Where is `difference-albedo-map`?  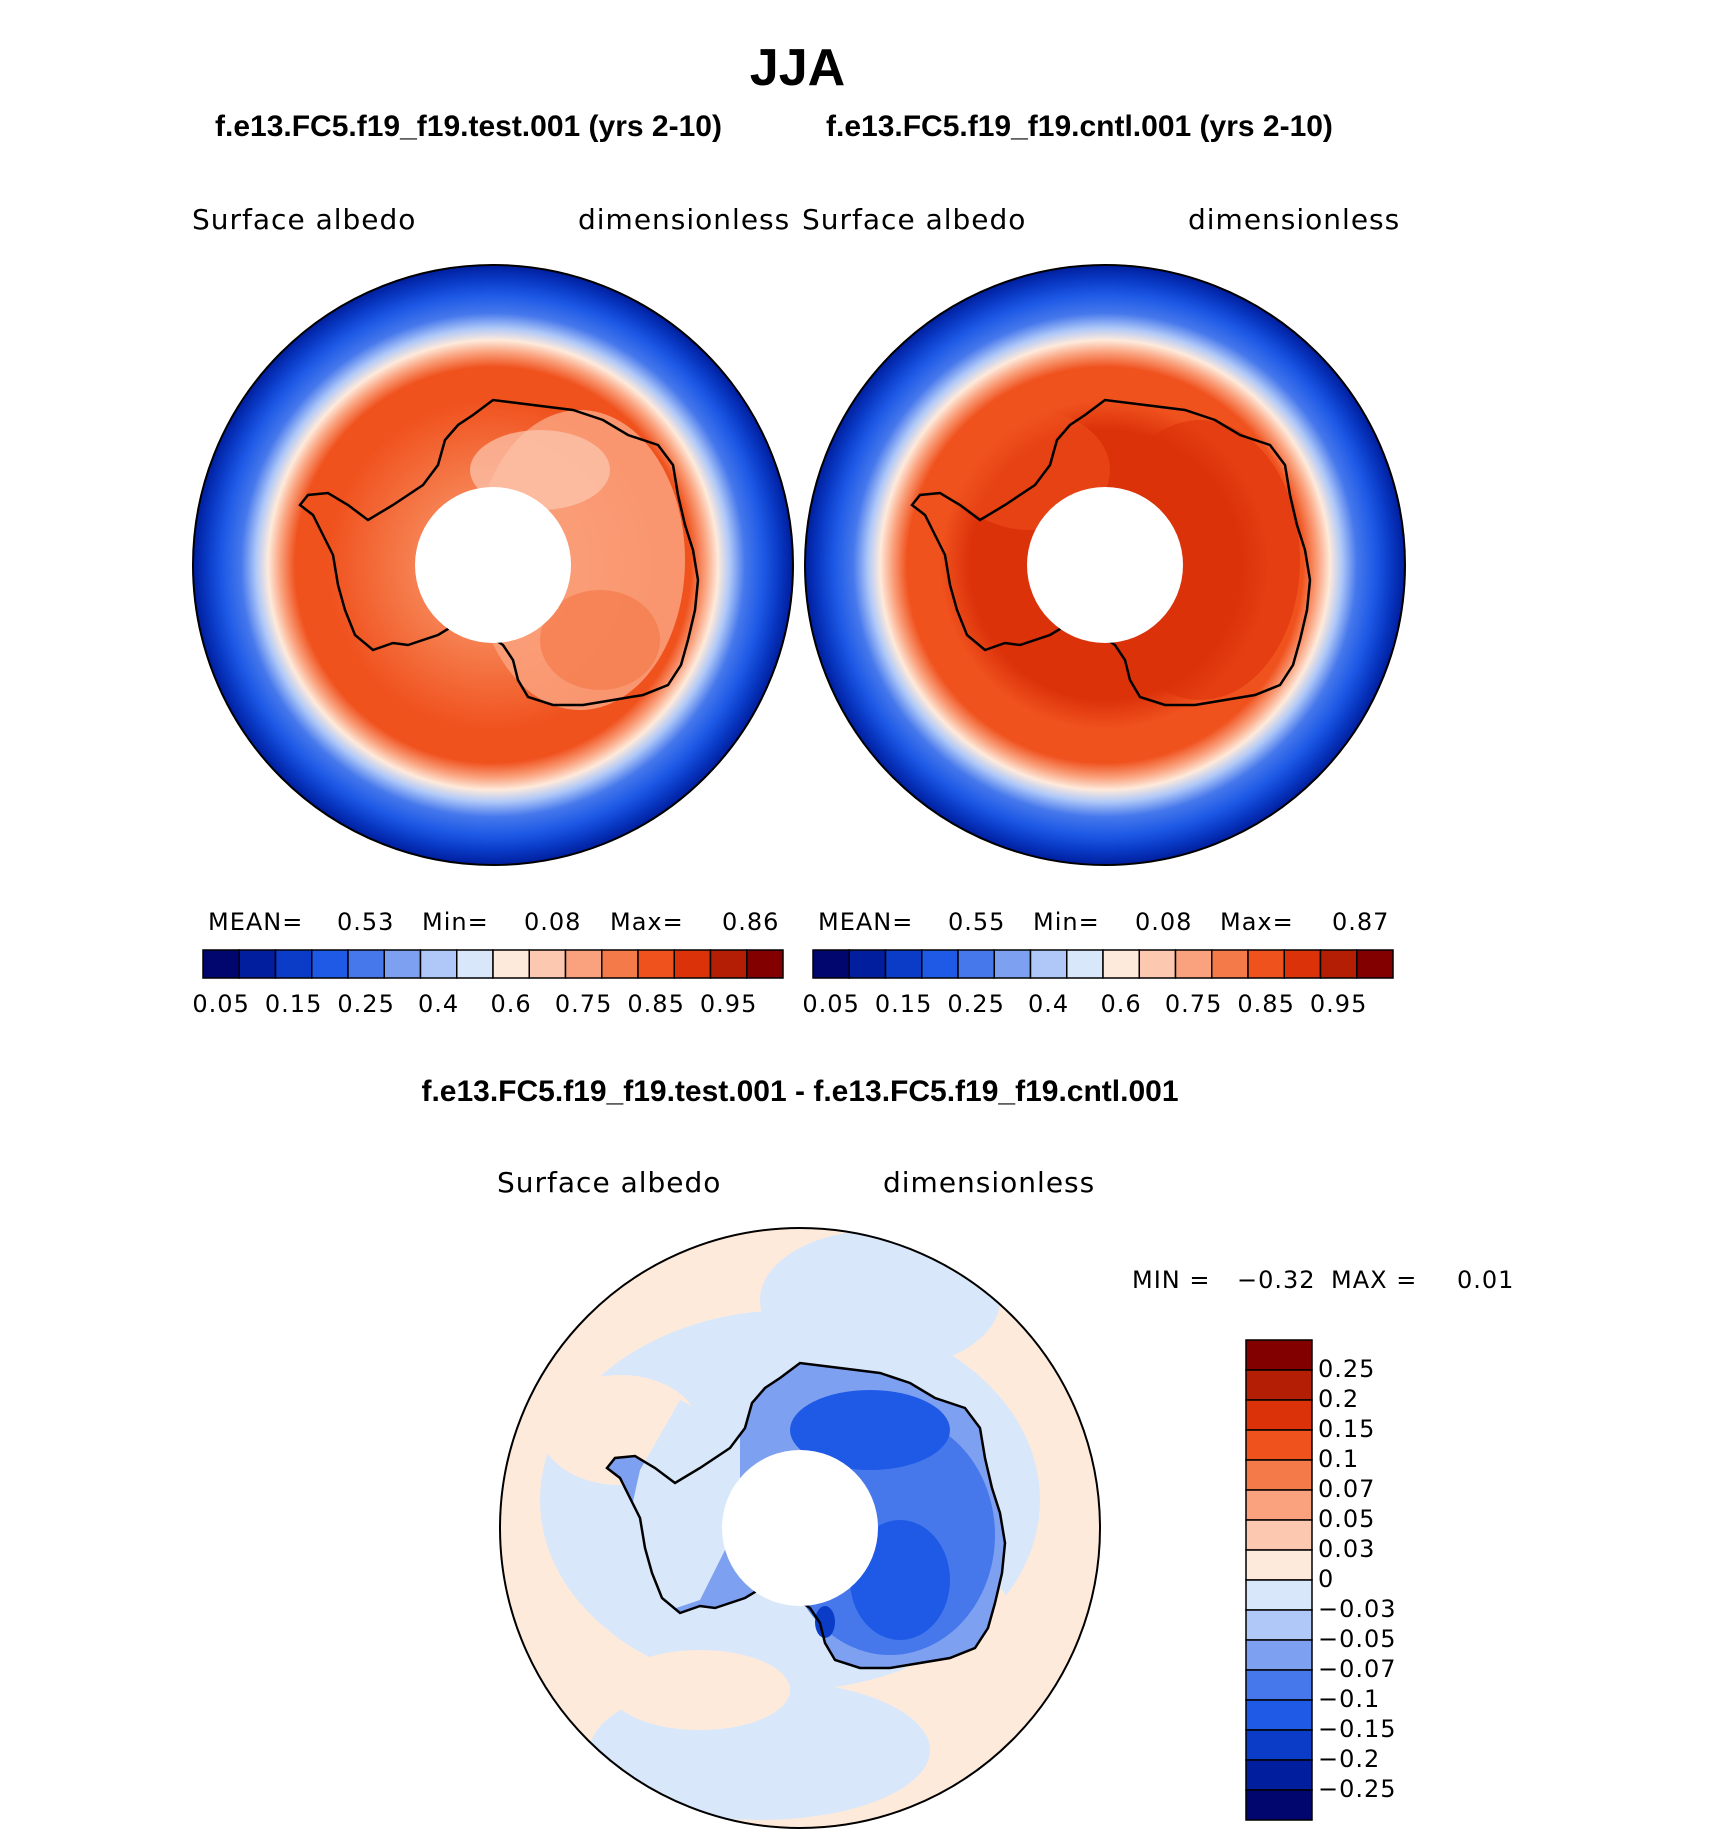
difference-albedo-map is located at coordinates (800, 1528).